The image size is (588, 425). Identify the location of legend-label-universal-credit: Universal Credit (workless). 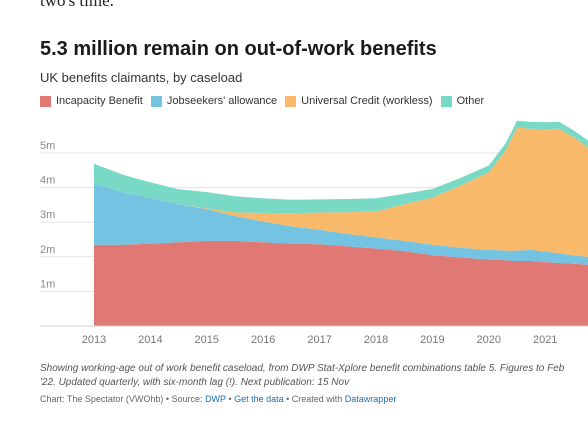
(367, 101).